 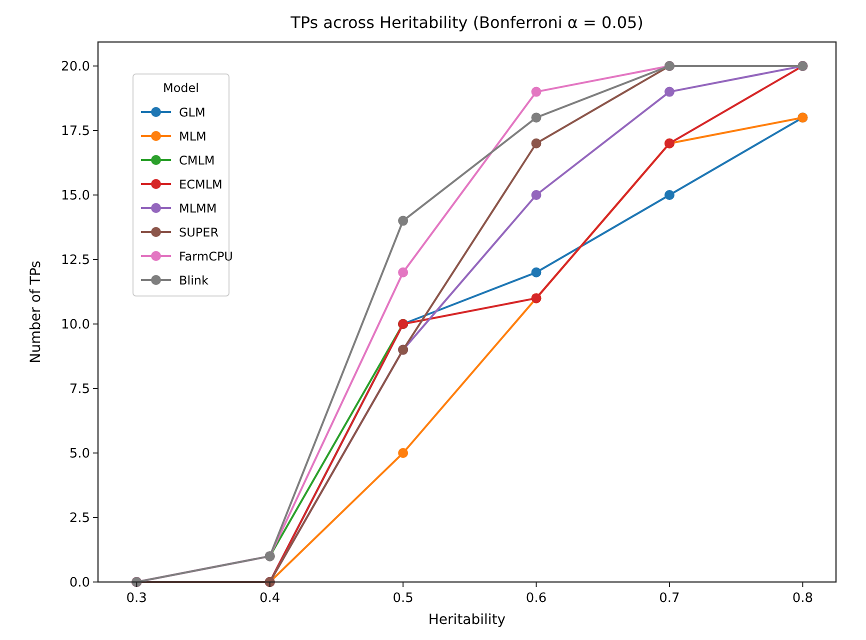 What do you see at coordinates (200, 185) in the screenshot?
I see `legend-label: ECMLM` at bounding box center [200, 185].